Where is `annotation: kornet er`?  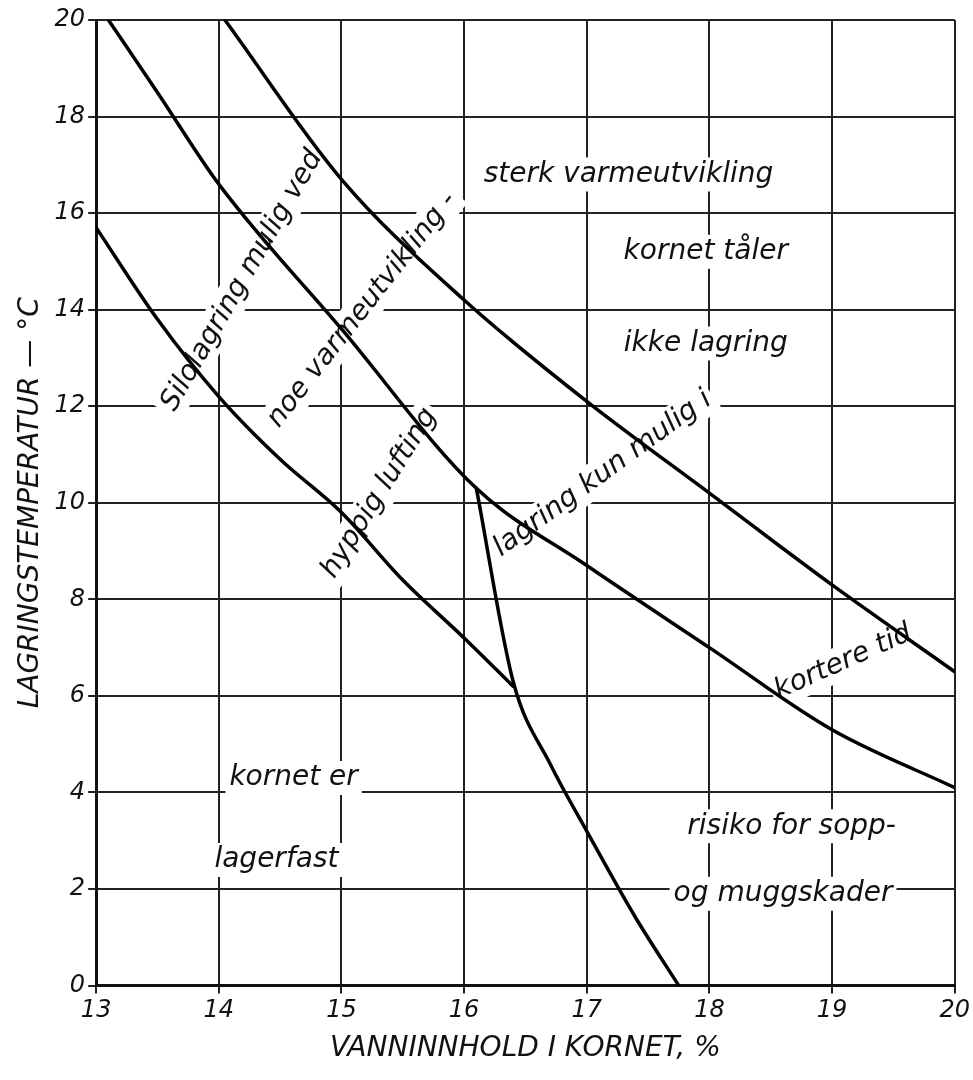 annotation: kornet er is located at coordinates (294, 776).